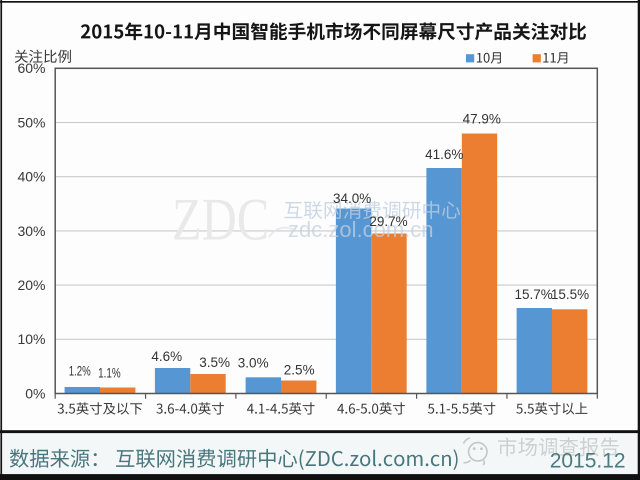 The width and height of the screenshot is (640, 480). Describe the element at coordinates (31, 177) in the screenshot. I see `svg-text: 40%` at that location.